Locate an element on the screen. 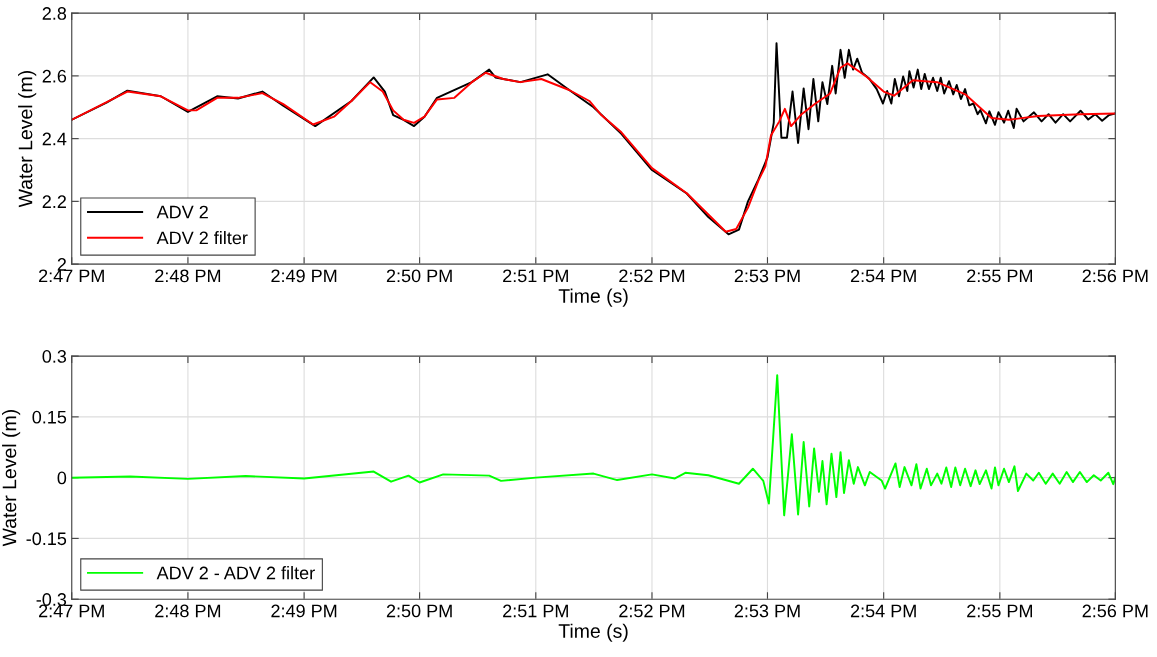 The image size is (1157, 657). y-tick-label: 2 is located at coordinates (61, 264).